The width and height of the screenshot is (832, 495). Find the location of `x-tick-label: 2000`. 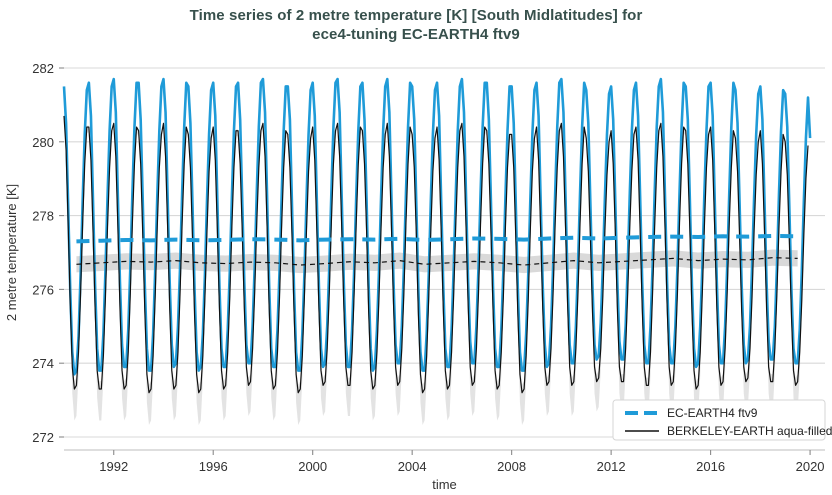

x-tick-label: 2000 is located at coordinates (312, 466).